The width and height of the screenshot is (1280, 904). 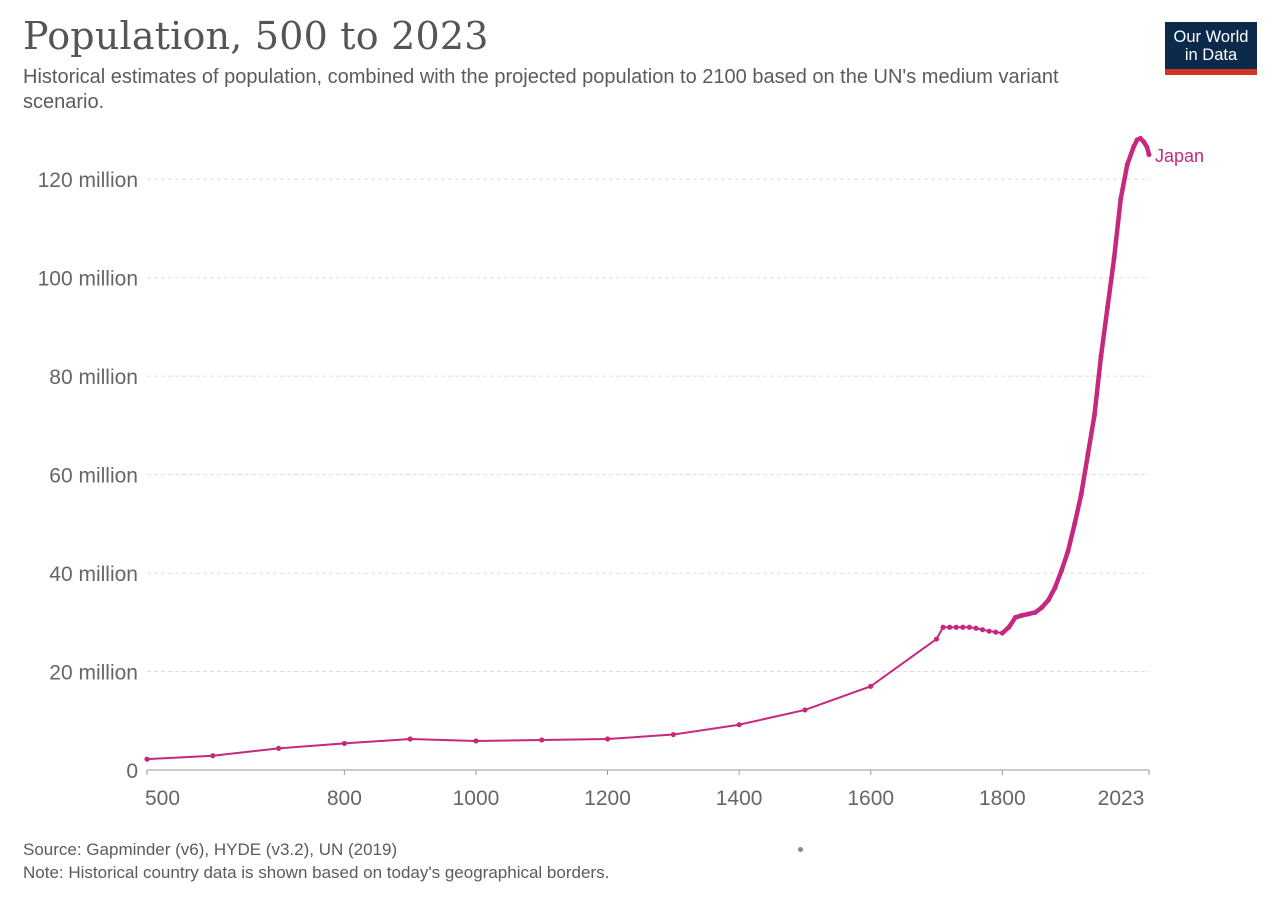 What do you see at coordinates (93, 574) in the screenshot?
I see `y-tick-label: 40 million` at bounding box center [93, 574].